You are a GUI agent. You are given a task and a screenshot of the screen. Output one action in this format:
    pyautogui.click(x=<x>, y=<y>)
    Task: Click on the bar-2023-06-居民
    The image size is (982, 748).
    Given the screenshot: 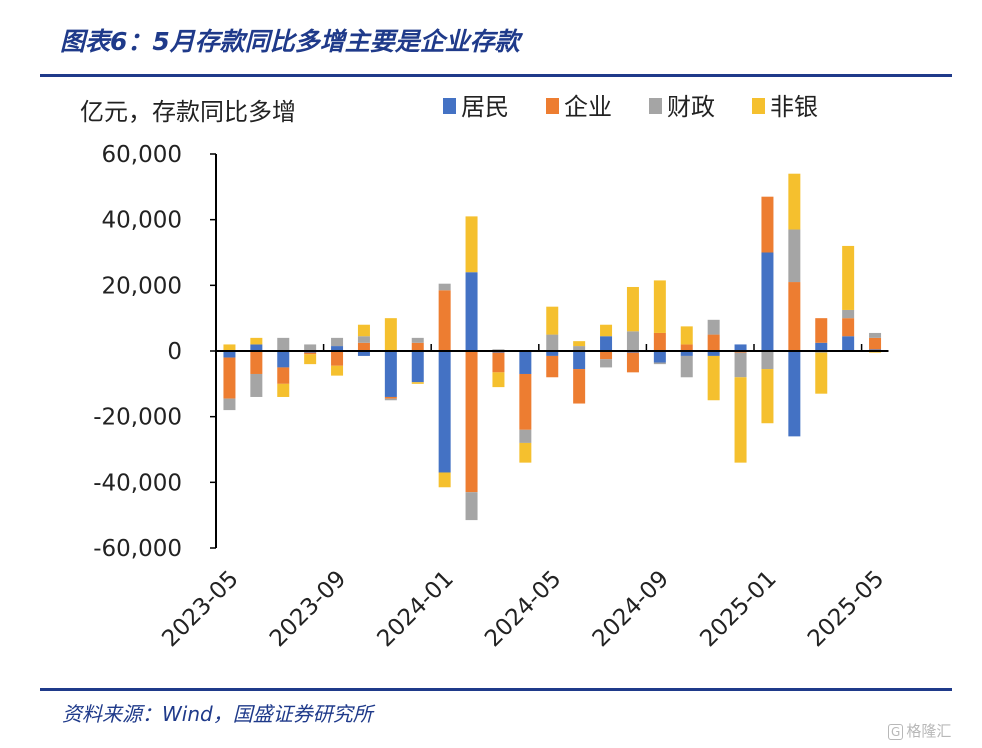 What is the action you would take?
    pyautogui.click(x=256, y=347)
    